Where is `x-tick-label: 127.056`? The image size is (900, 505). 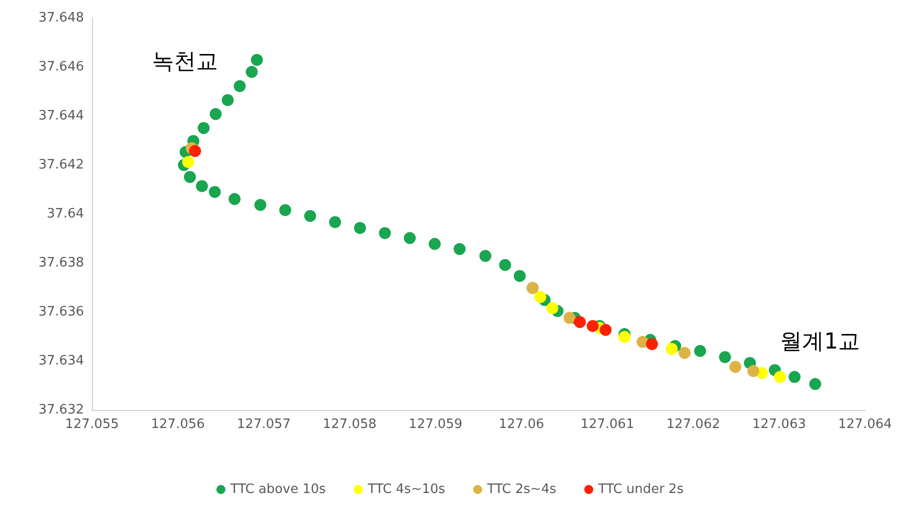
x-tick-label: 127.056 is located at coordinates (178, 424).